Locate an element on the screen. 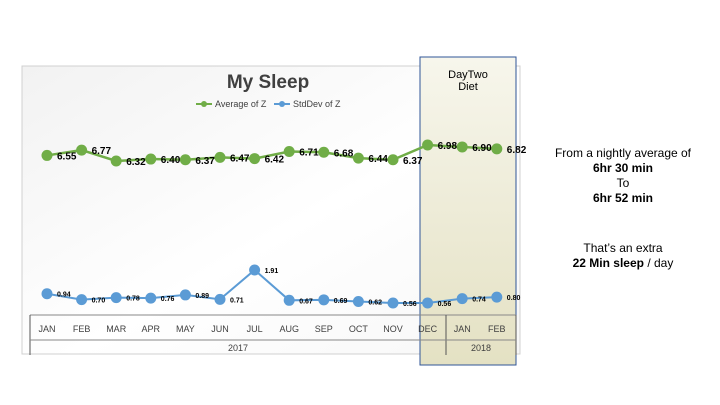 Image resolution: width=720 pixels, height=405 pixels. highlight-region is located at coordinates (468, 211).